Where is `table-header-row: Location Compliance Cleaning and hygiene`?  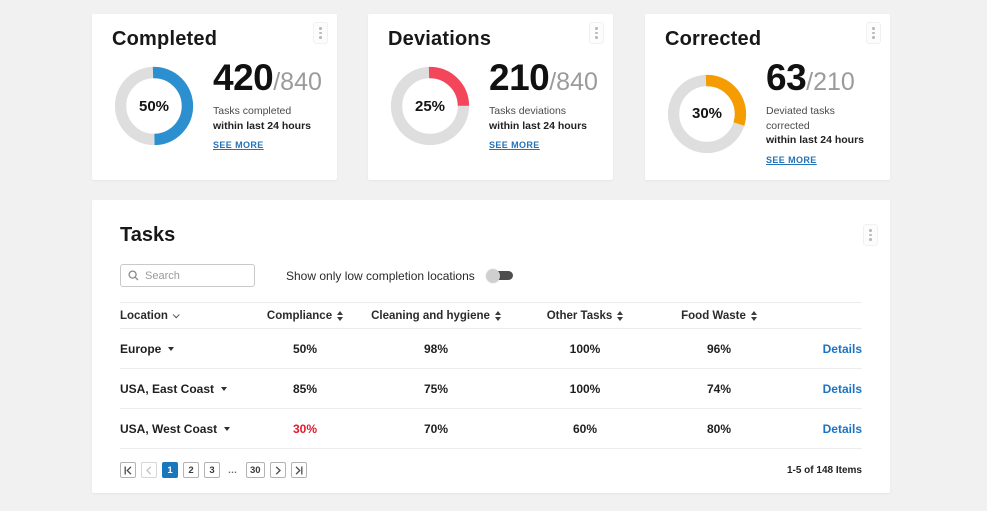
table-header-row: Location Compliance Cleaning and hygiene is located at coordinates (491, 315).